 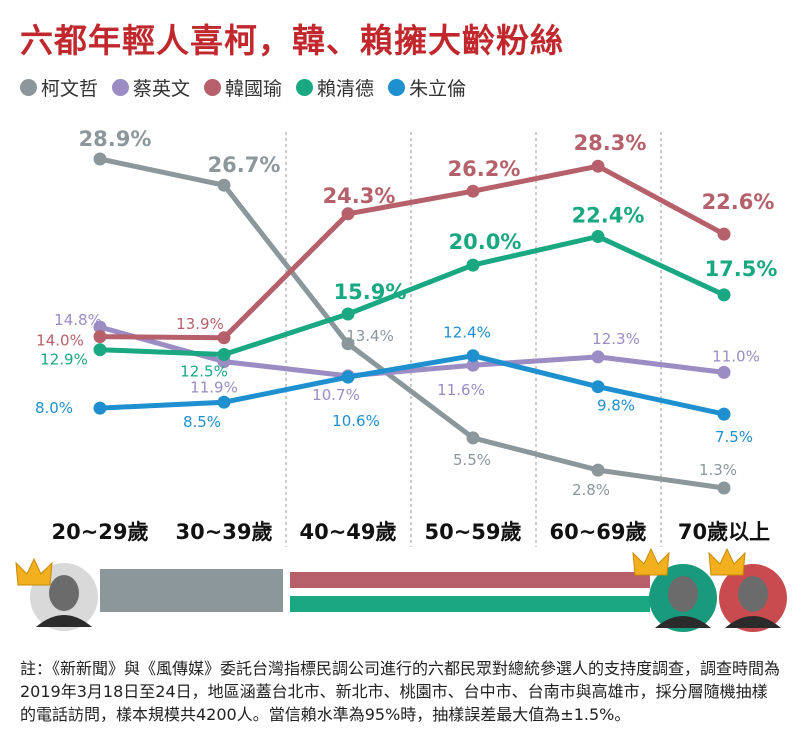 What do you see at coordinates (347, 532) in the screenshot?
I see `x-tick-label: 40~49歲` at bounding box center [347, 532].